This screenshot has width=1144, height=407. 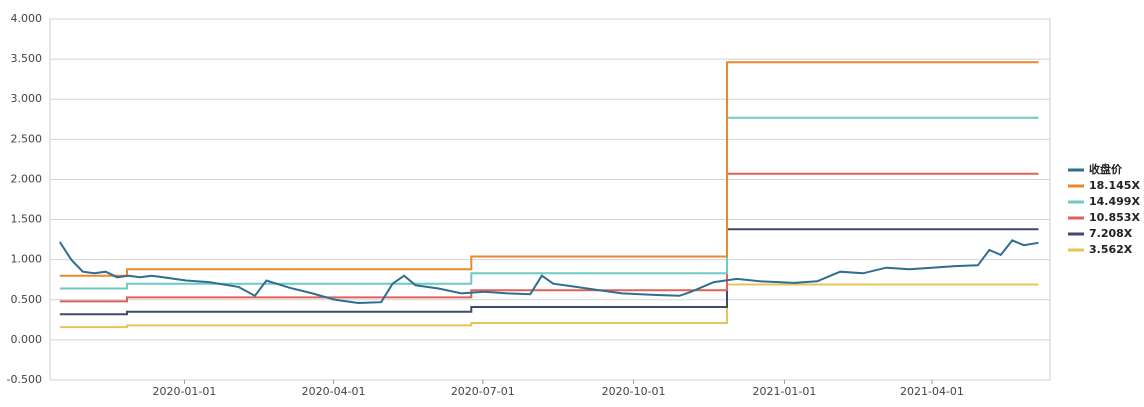 What do you see at coordinates (1106, 169) in the screenshot?
I see `legend-label: 收盘价` at bounding box center [1106, 169].